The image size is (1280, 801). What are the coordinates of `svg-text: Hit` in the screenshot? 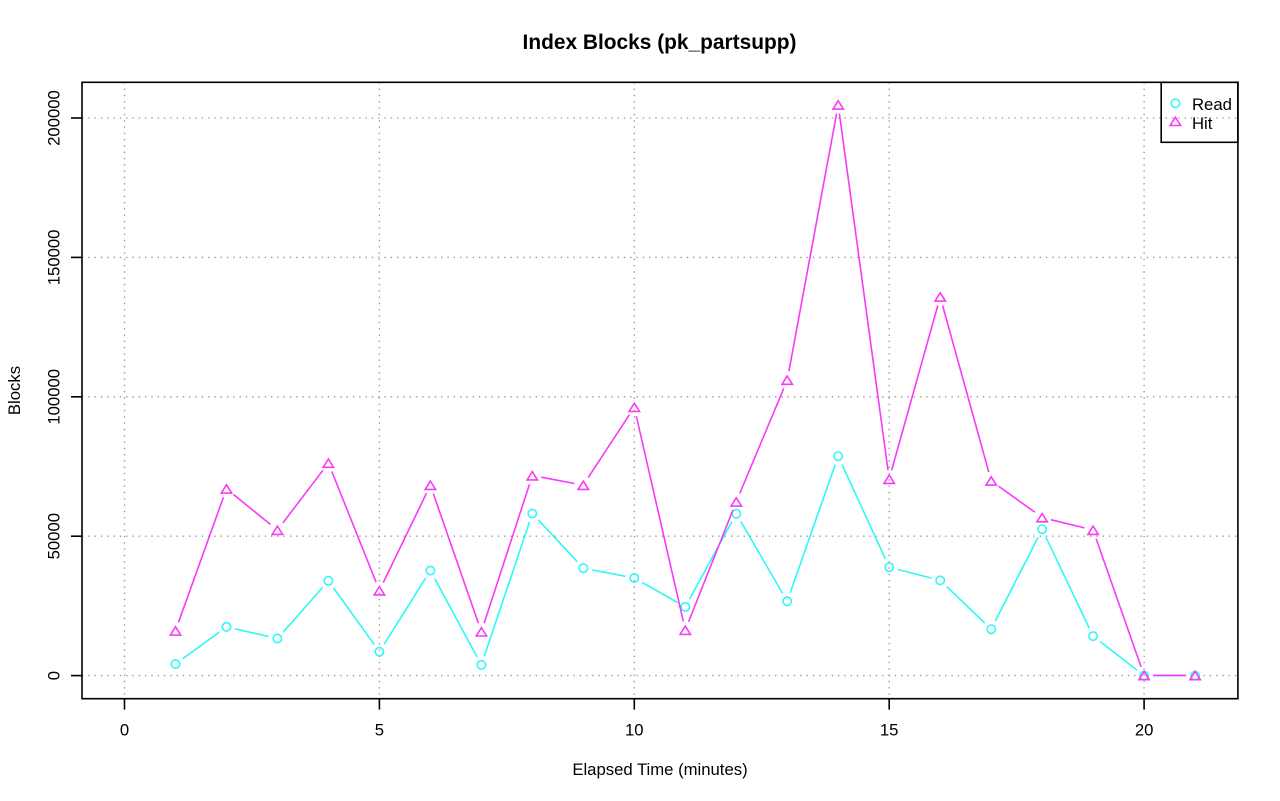 It's located at (1202, 123).